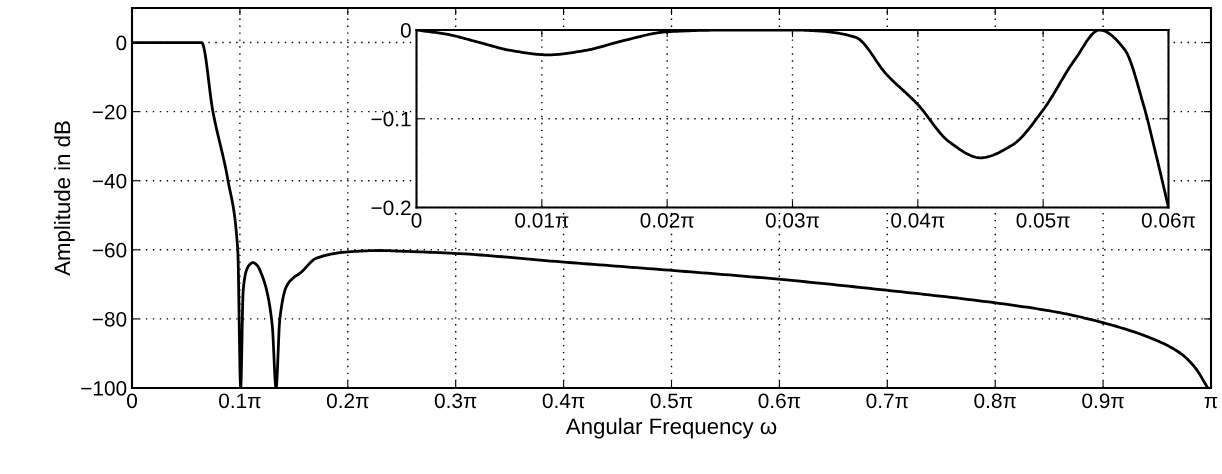  Describe the element at coordinates (1211, 402) in the screenshot. I see `x-tick-label: π` at that location.